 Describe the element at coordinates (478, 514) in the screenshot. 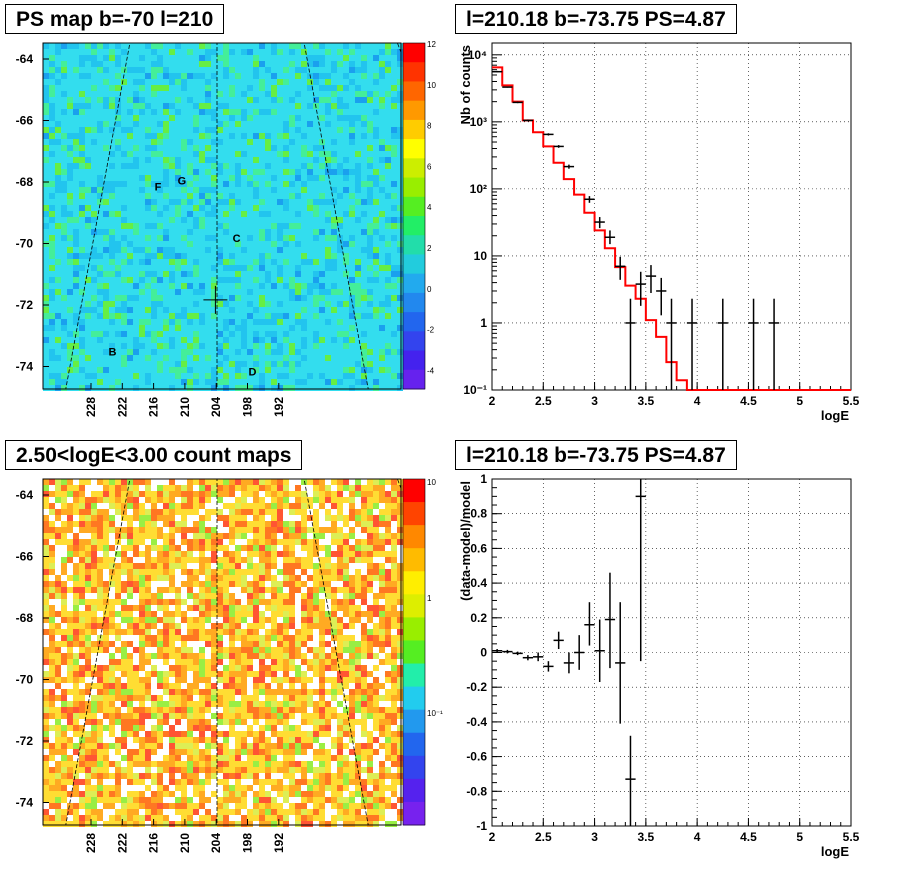

I see `y-tick-label: 0.8` at that location.